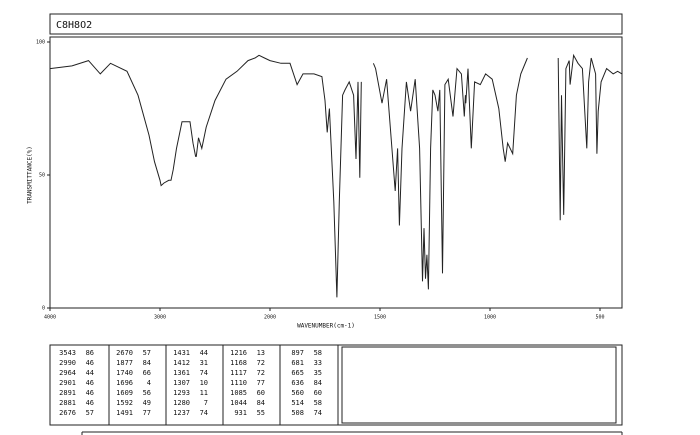 Image resolution: width=700 pixels, height=435 pixels. I want to click on empty-box, so click(479, 385).